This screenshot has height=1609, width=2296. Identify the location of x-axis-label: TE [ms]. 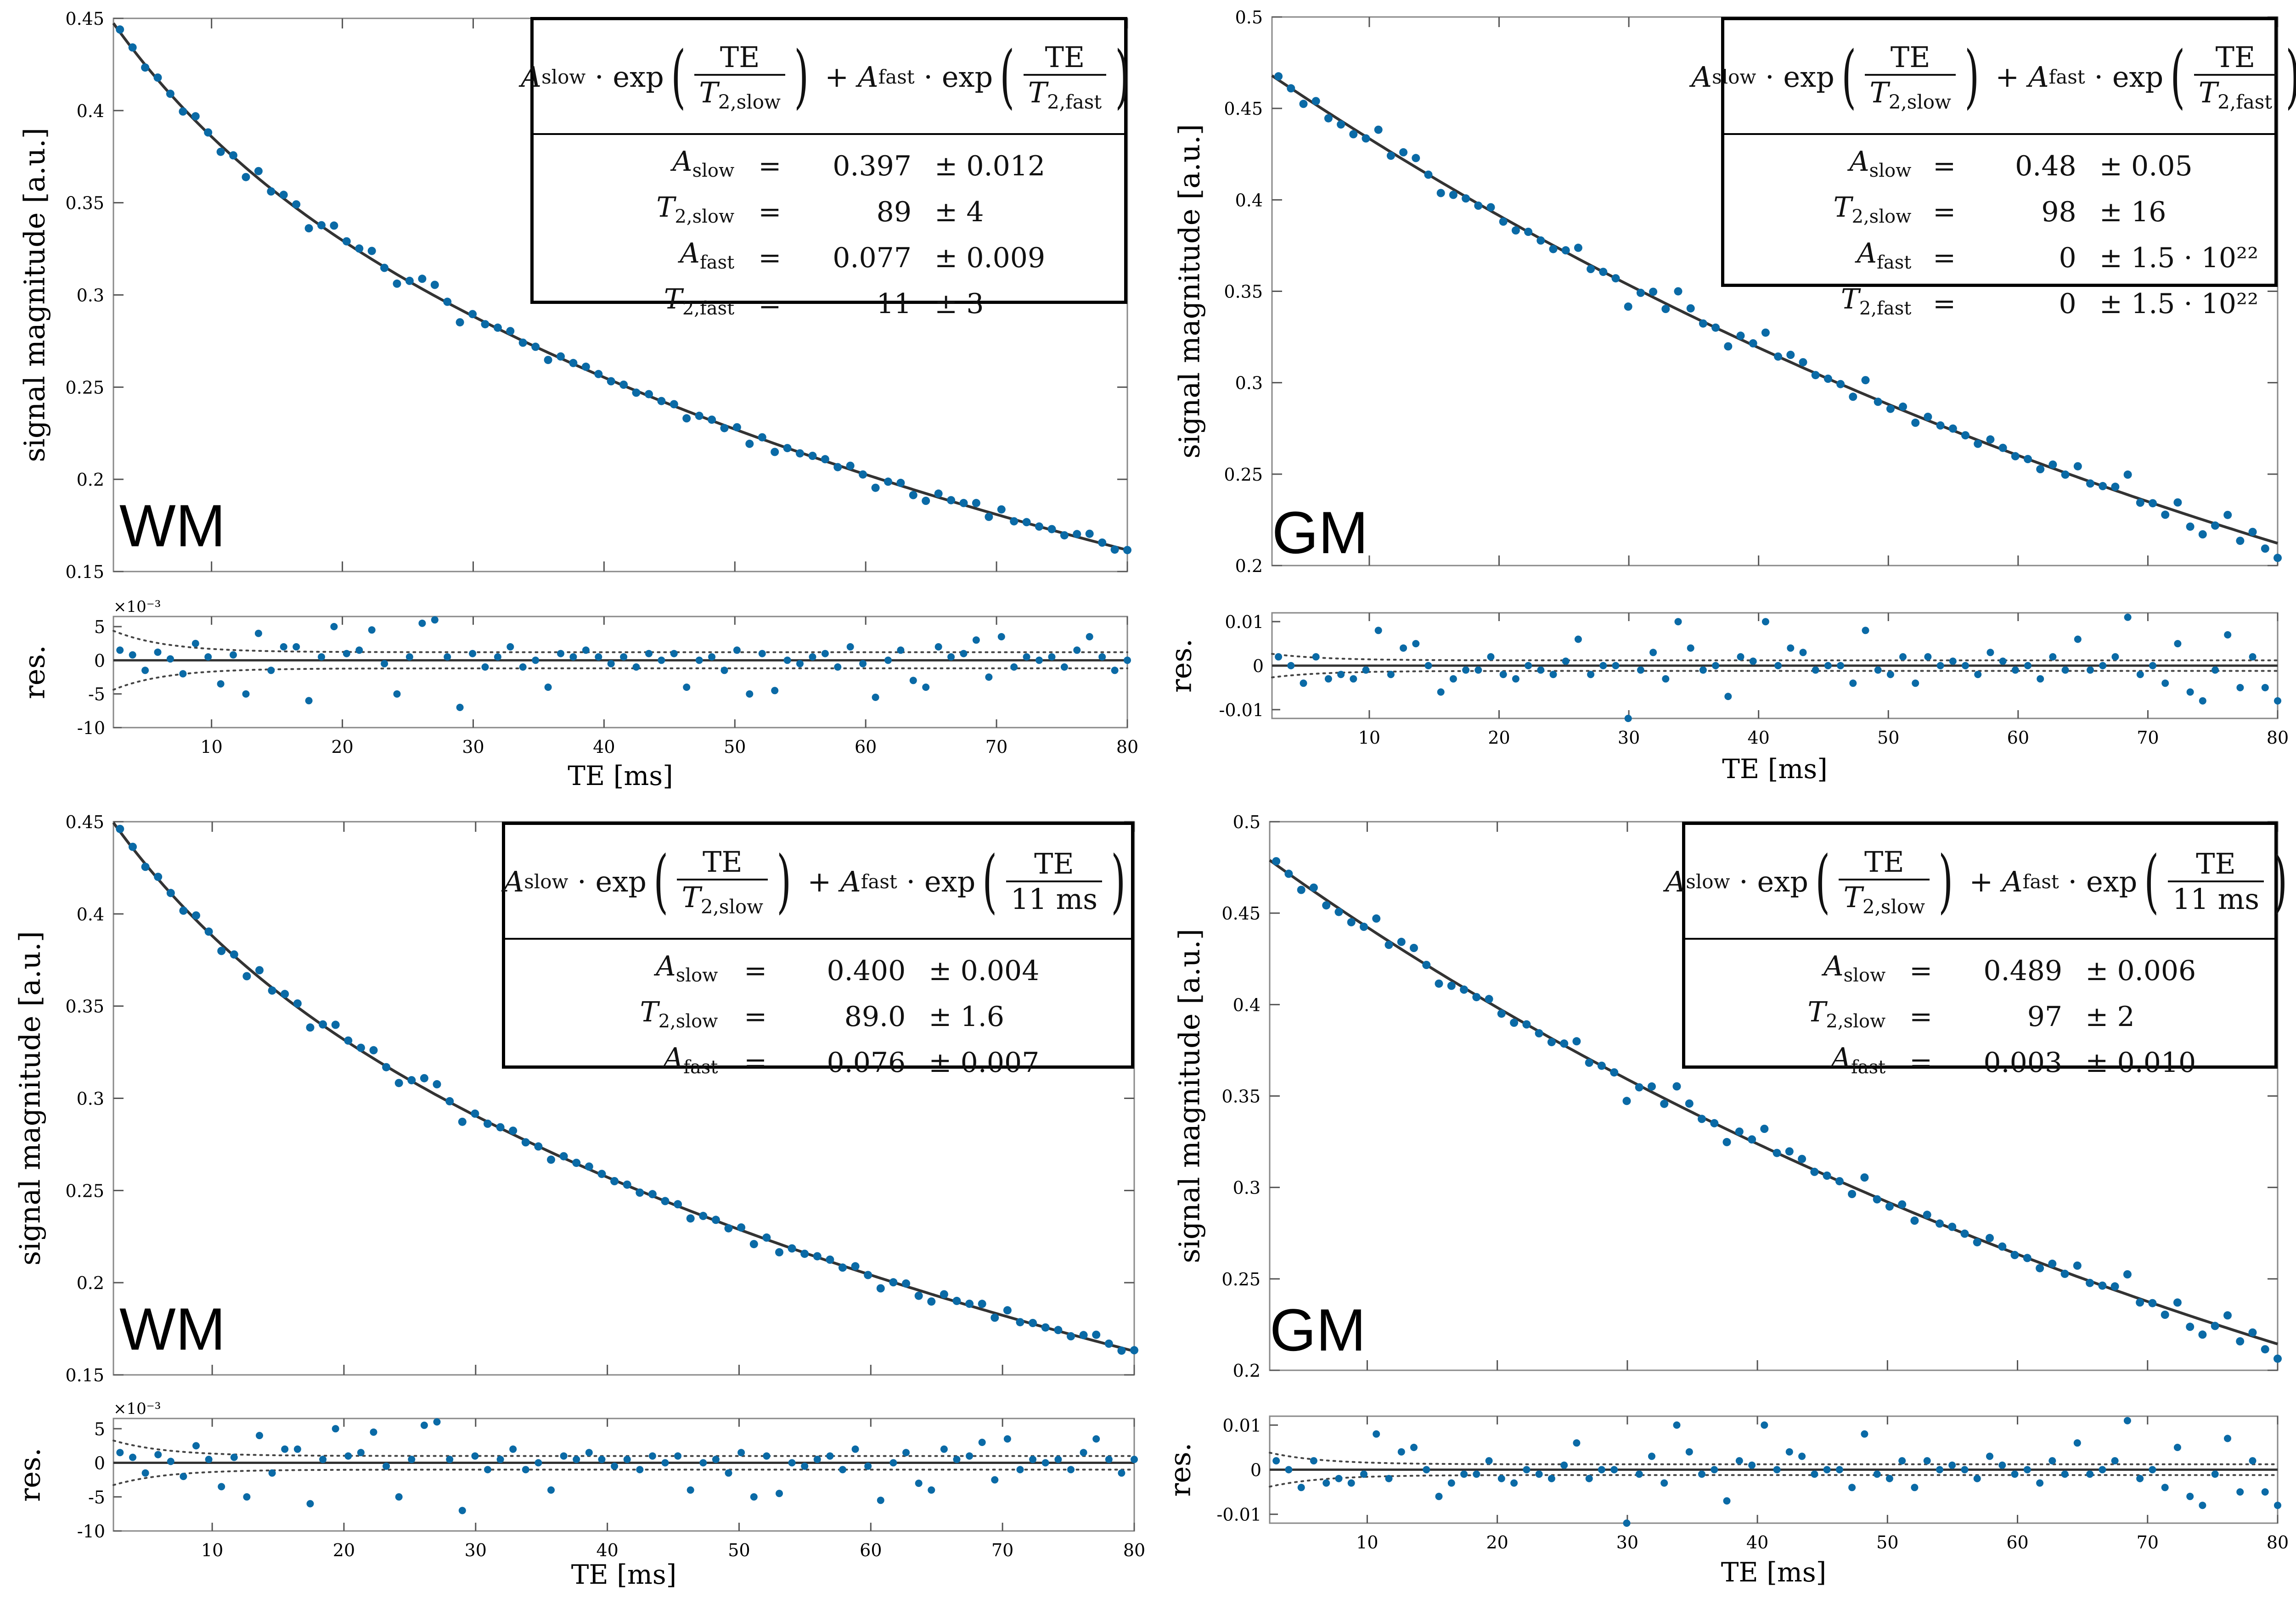
(1773, 1572).